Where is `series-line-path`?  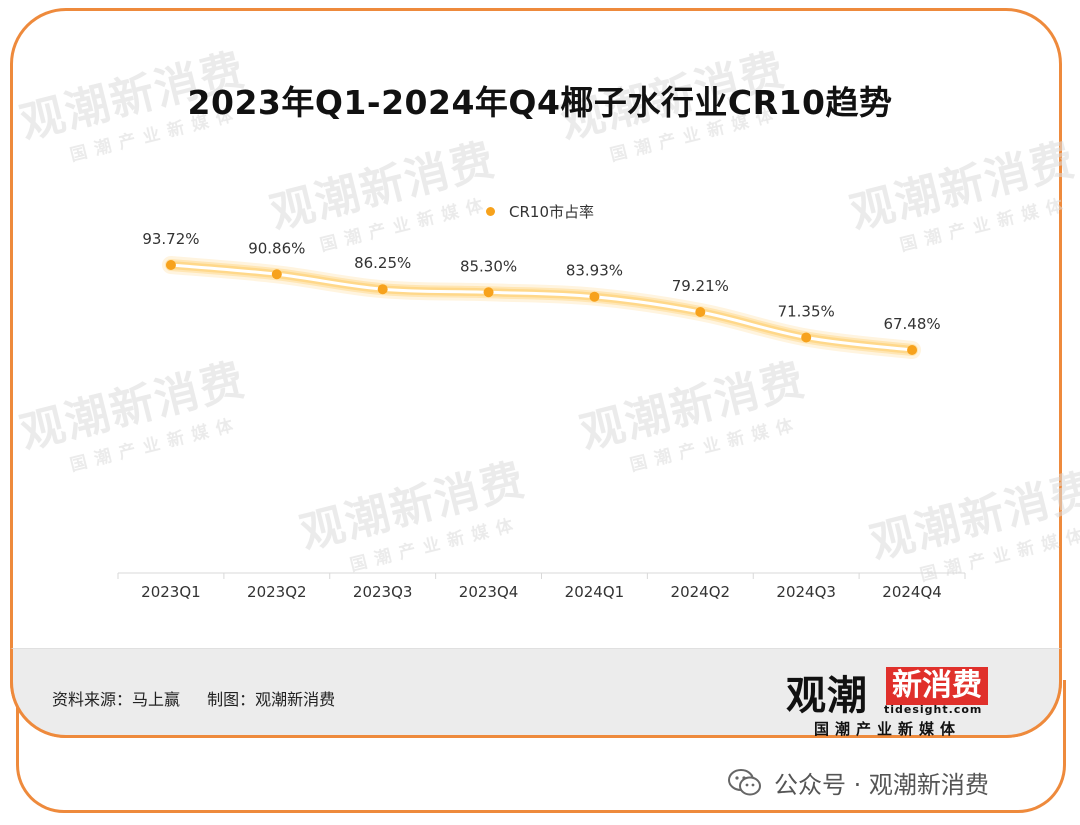
series-line-path is located at coordinates (541, 307).